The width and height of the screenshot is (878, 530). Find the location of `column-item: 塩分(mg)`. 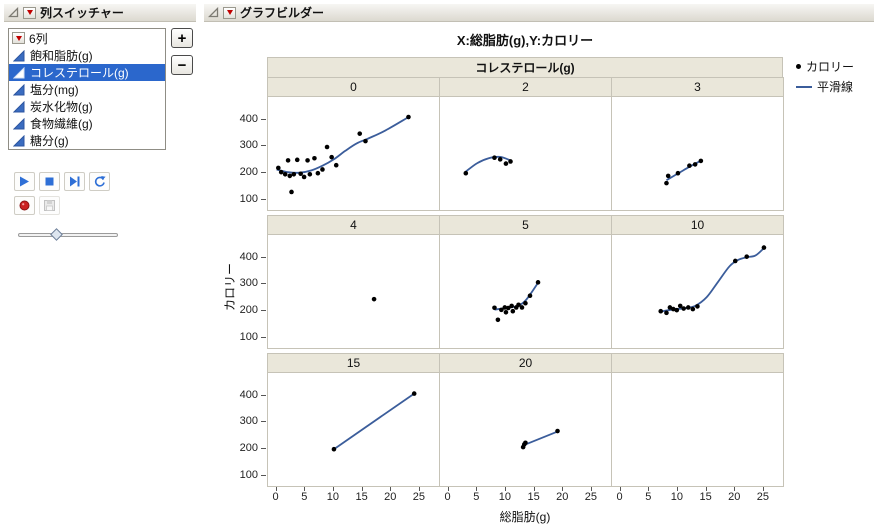

column-item: 塩分(mg) is located at coordinates (87, 89).